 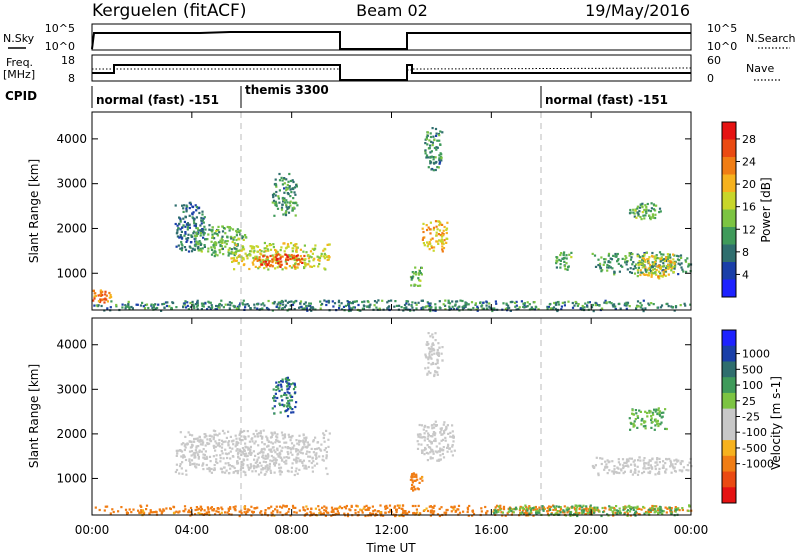 I want to click on colorbar-segment, so click(x=729, y=464).